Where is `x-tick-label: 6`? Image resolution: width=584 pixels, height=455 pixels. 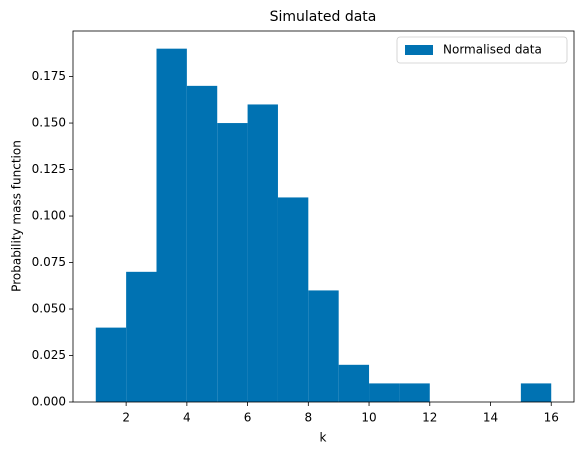 x-tick-label: 6 is located at coordinates (248, 418).